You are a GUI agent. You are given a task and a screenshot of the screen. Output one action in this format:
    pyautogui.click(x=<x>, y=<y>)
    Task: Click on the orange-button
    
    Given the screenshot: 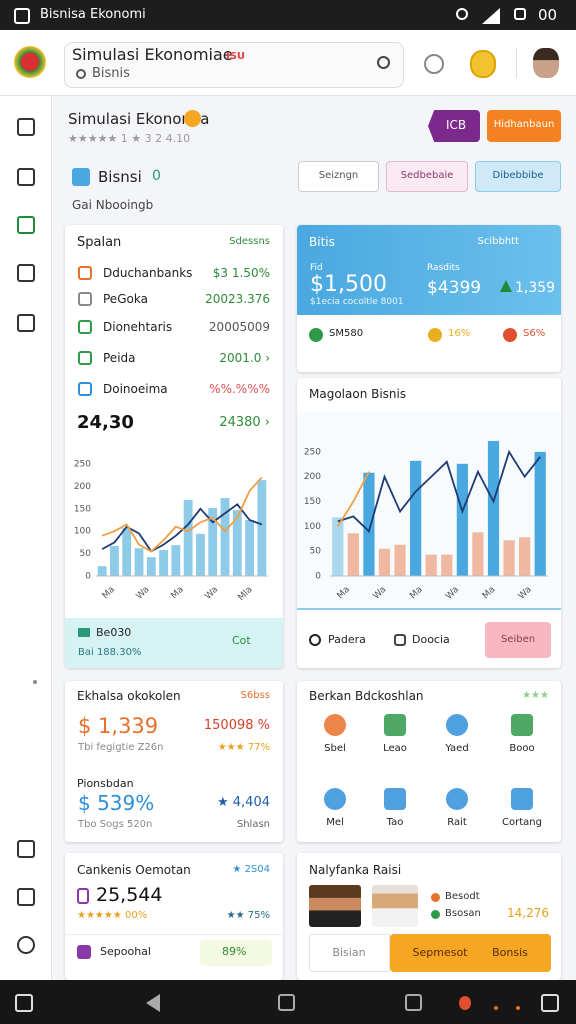 What is the action you would take?
    pyautogui.click(x=524, y=126)
    